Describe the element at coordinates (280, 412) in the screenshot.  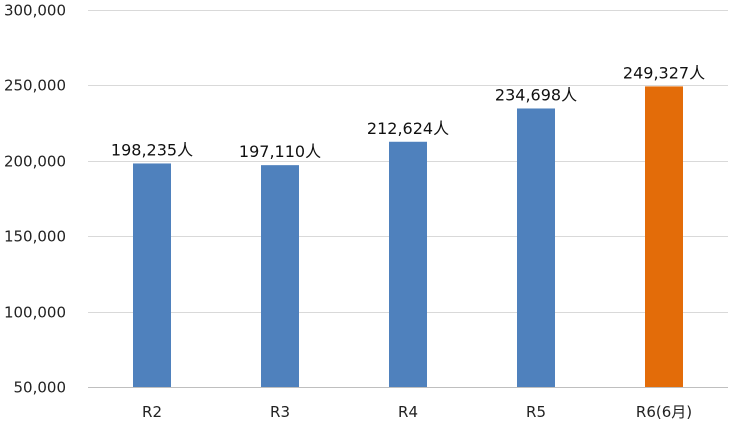
I see `x-tick-label: R3` at that location.